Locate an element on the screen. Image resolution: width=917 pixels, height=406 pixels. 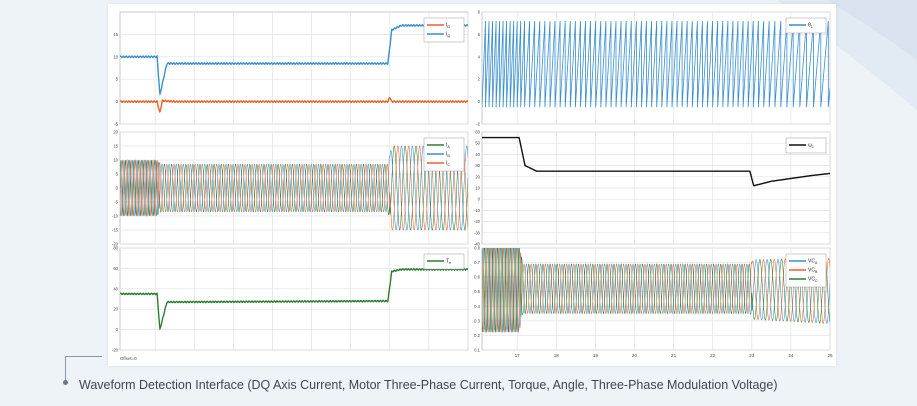
chart-2: -2 0 2 4 6 8 θ1 is located at coordinates (653, 68).